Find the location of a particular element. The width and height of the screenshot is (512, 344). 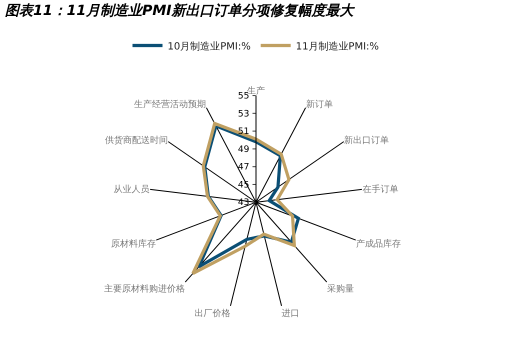

spoke-label: 产成品库存 is located at coordinates (379, 244).